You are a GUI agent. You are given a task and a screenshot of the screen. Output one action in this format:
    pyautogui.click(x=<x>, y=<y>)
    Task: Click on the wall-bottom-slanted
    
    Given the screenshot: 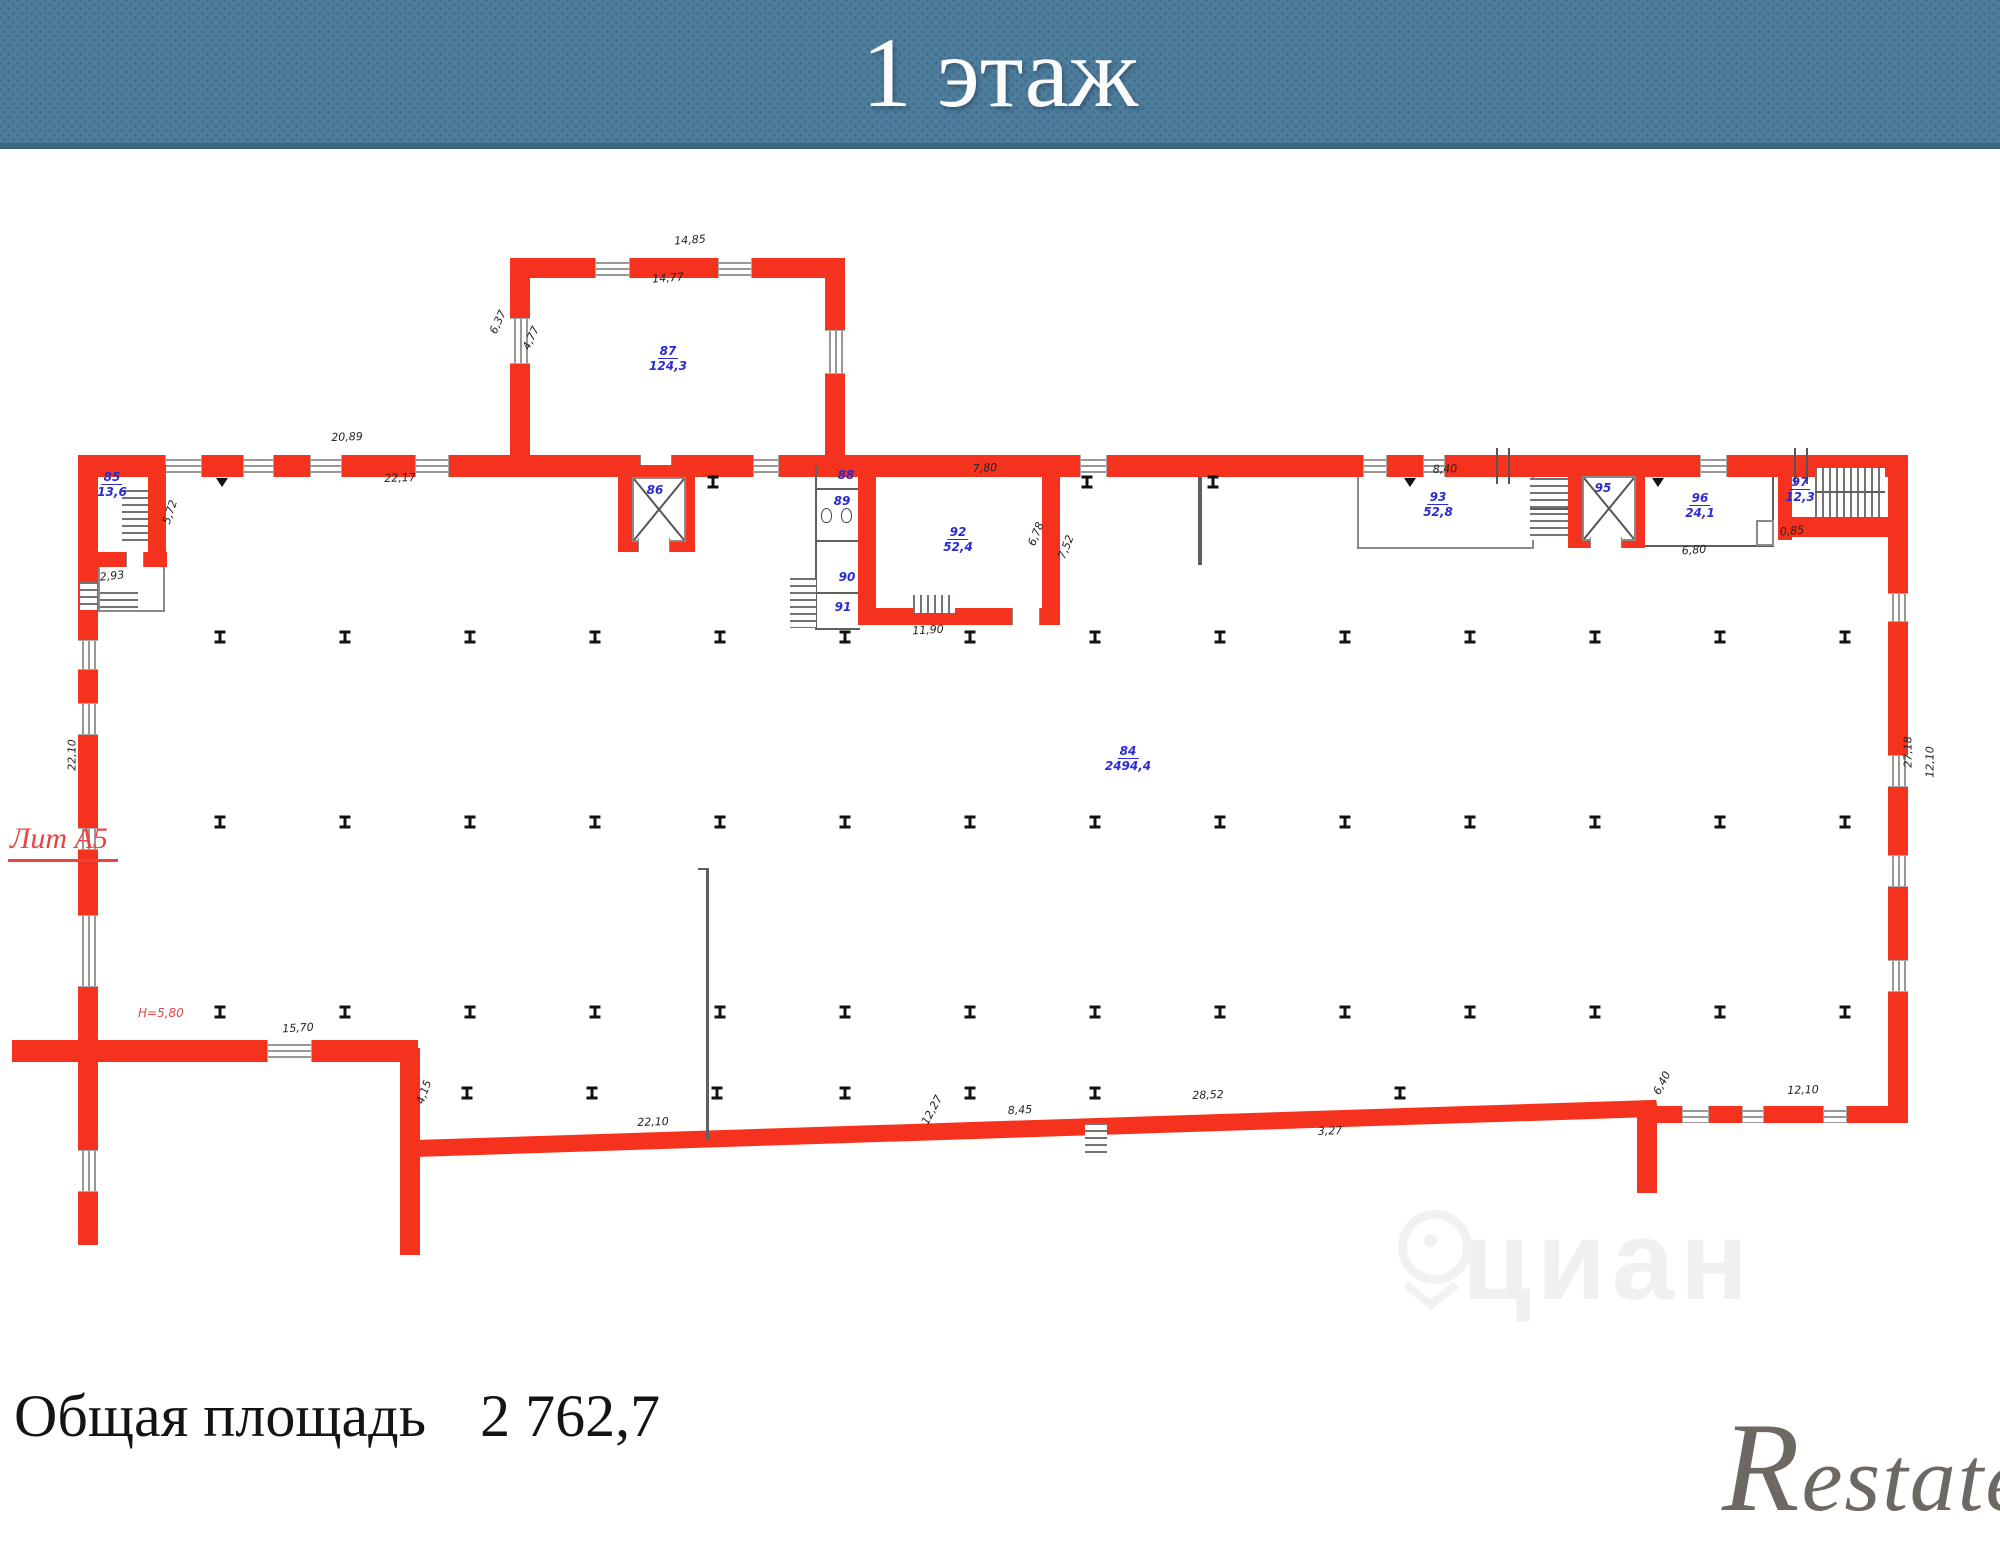 What is the action you would take?
    pyautogui.click(x=1036, y=1128)
    